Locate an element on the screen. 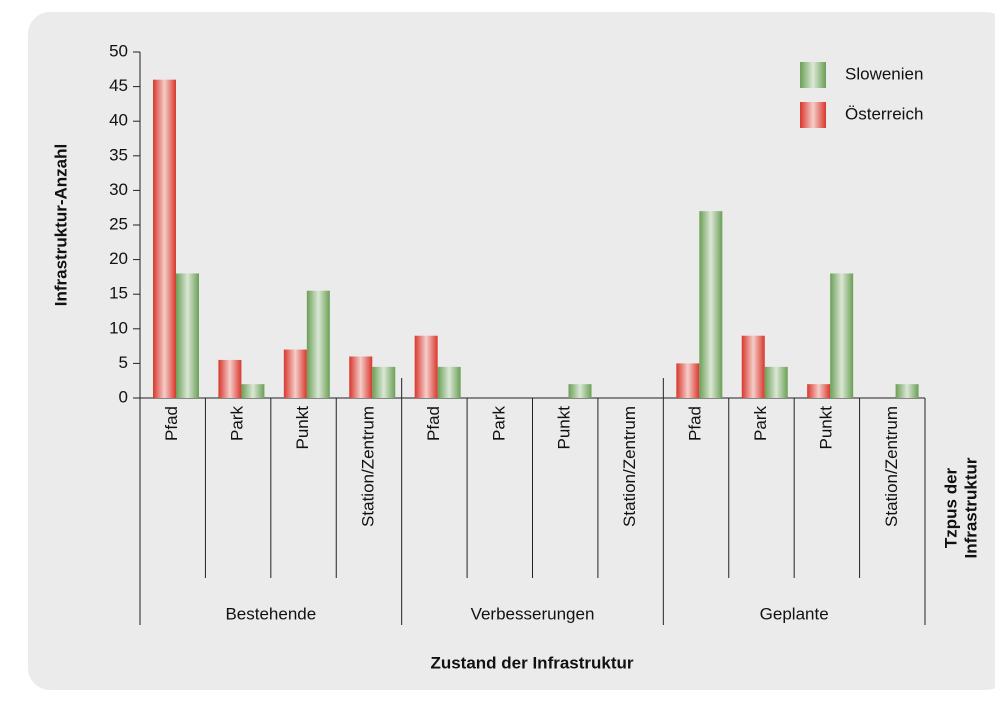 The width and height of the screenshot is (995, 701). x-axis-title-2-line: Infrastruktur is located at coordinates (970, 507).